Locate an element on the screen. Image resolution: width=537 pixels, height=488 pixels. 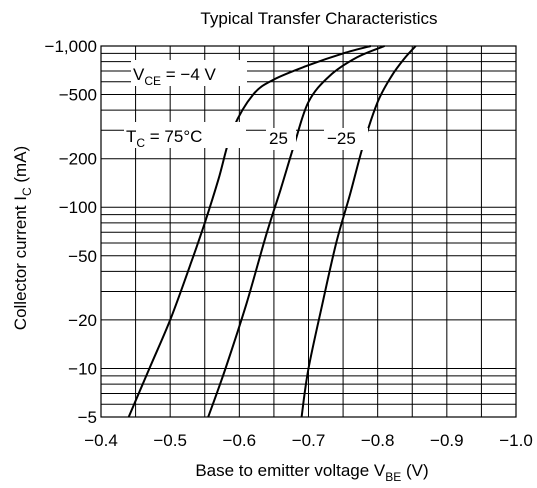
y-tick-label: −50 is located at coordinates (82, 256).